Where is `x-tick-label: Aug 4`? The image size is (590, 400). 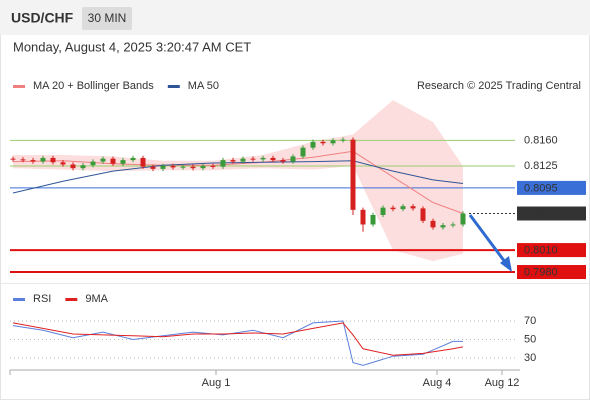
x-tick-label: Aug 4 is located at coordinates (437, 383).